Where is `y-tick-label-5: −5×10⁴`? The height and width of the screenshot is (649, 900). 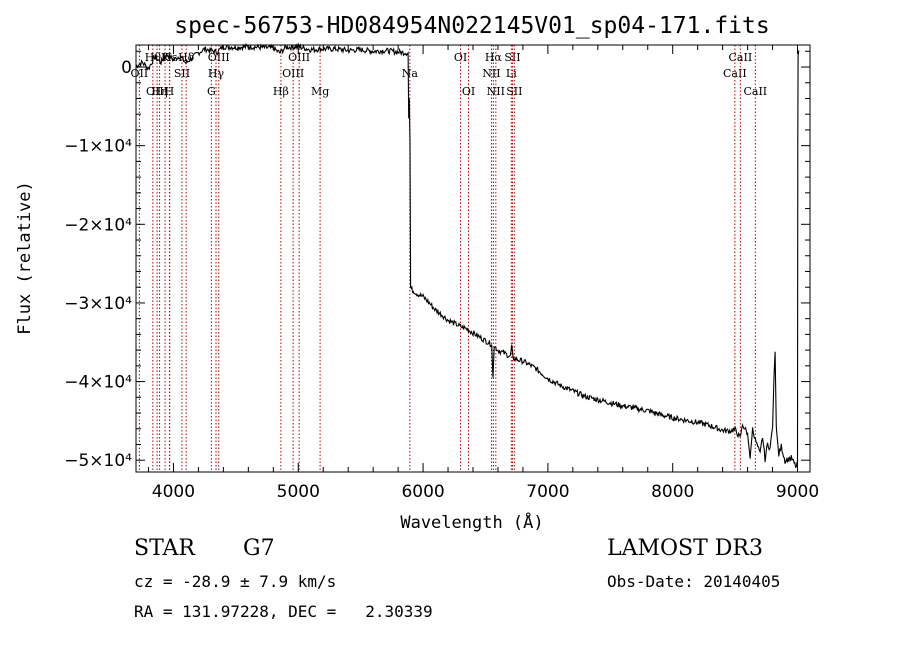
y-tick-label-5: −5×10⁴ is located at coordinates (98, 461).